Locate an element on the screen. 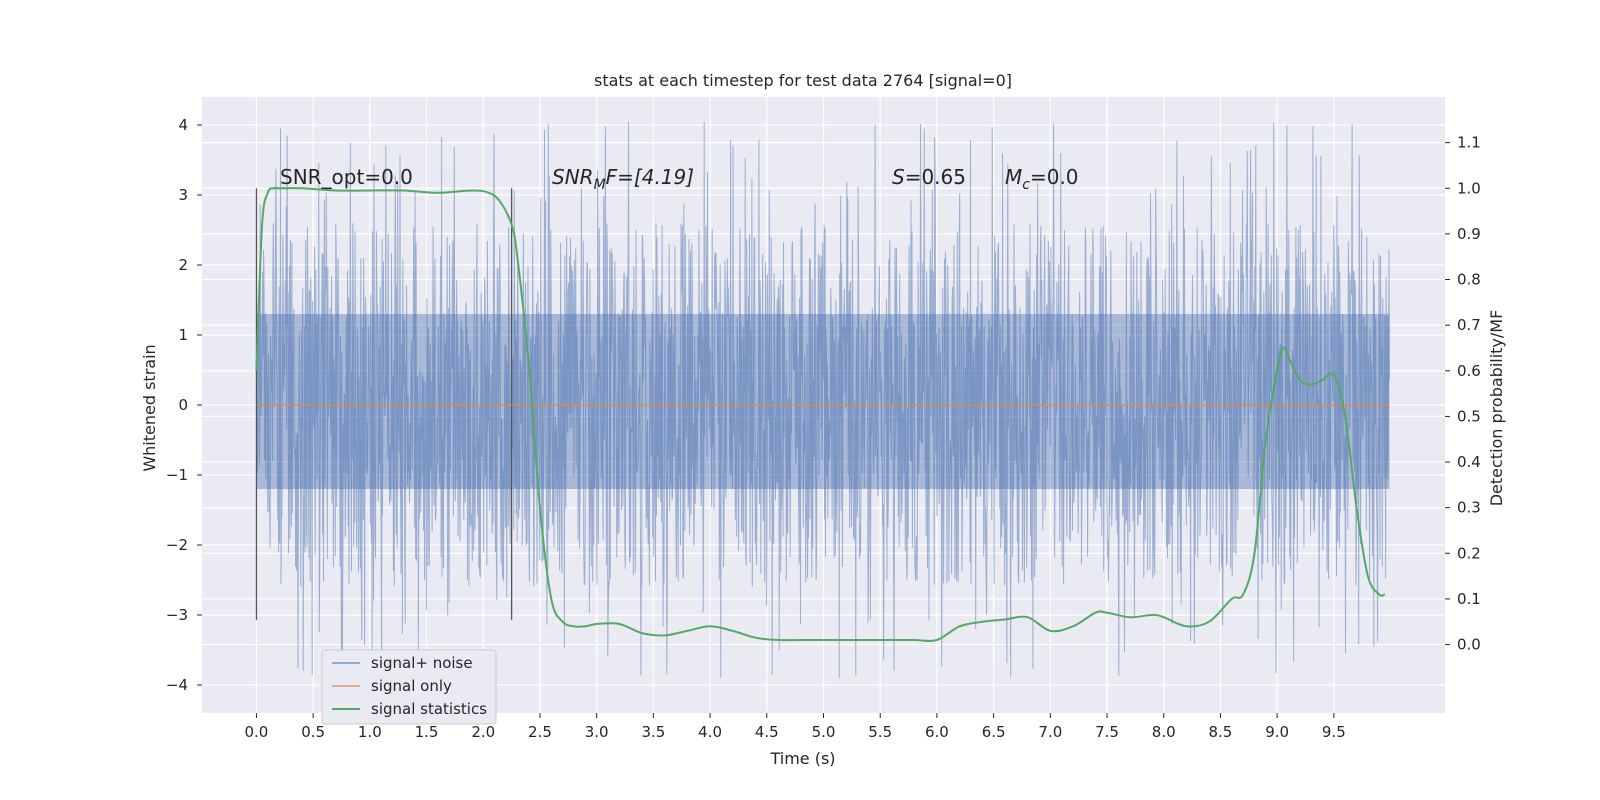  y2-tick-label: 0.7 is located at coordinates (1469, 325).